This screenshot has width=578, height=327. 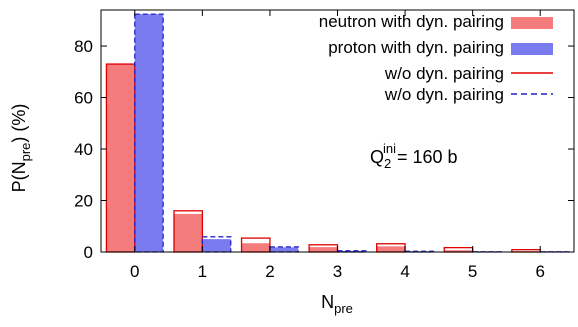 I want to click on x-tick-label-5: 5, so click(x=472, y=271).